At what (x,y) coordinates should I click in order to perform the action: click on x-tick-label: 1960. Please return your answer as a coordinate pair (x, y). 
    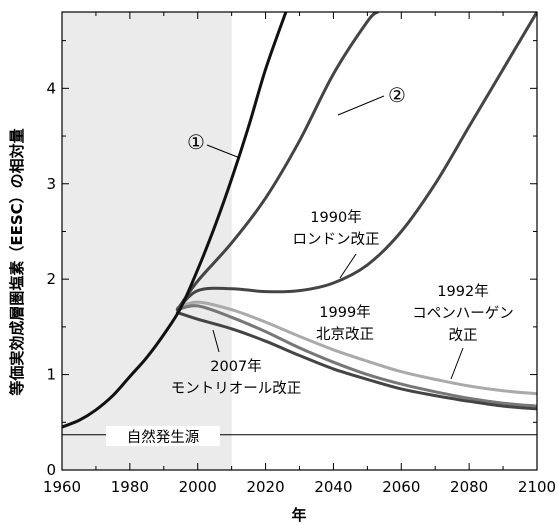
    Looking at the image, I should click on (62, 487).